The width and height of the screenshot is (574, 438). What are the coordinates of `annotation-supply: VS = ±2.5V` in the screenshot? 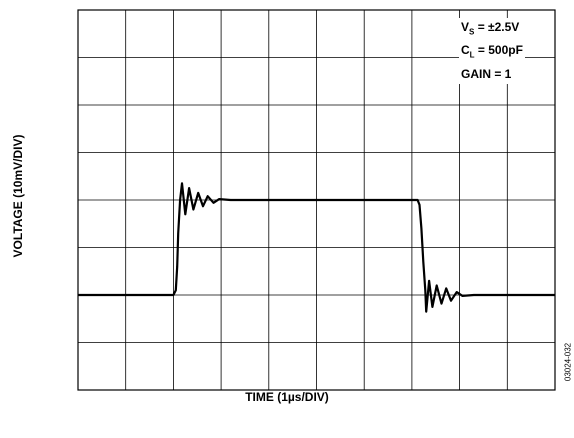 It's located at (490, 28).